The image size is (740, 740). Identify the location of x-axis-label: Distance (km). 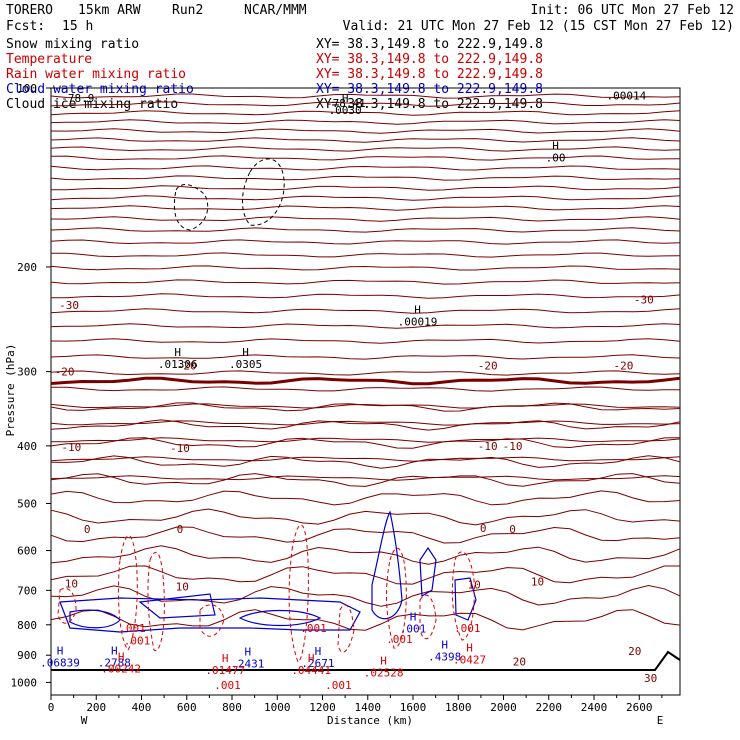
(370, 720).